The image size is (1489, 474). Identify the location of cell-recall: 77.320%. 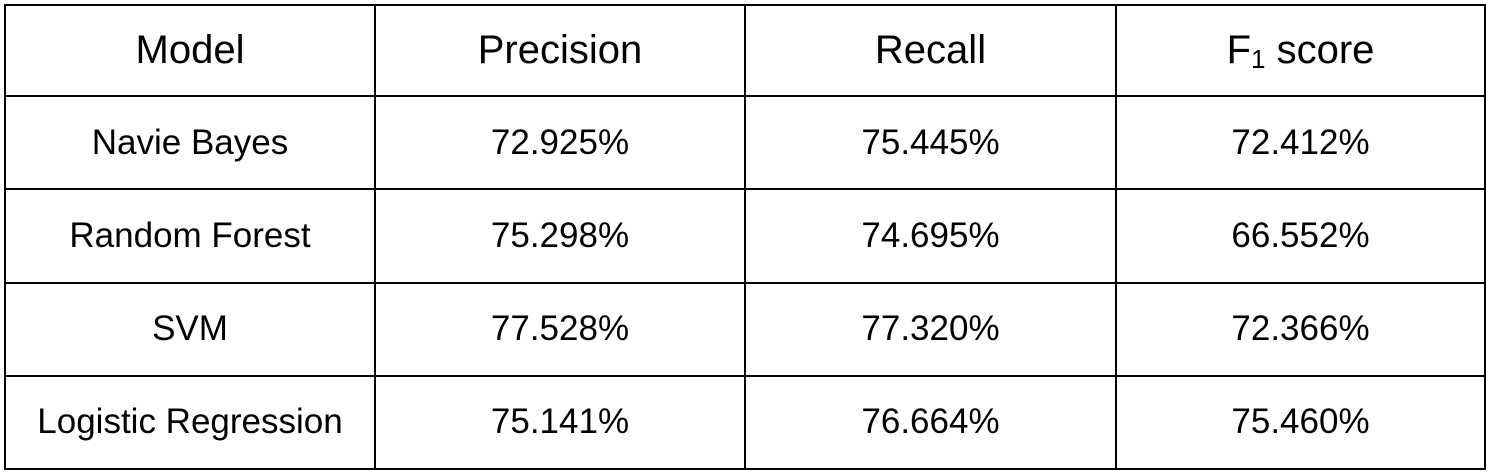
(930, 329).